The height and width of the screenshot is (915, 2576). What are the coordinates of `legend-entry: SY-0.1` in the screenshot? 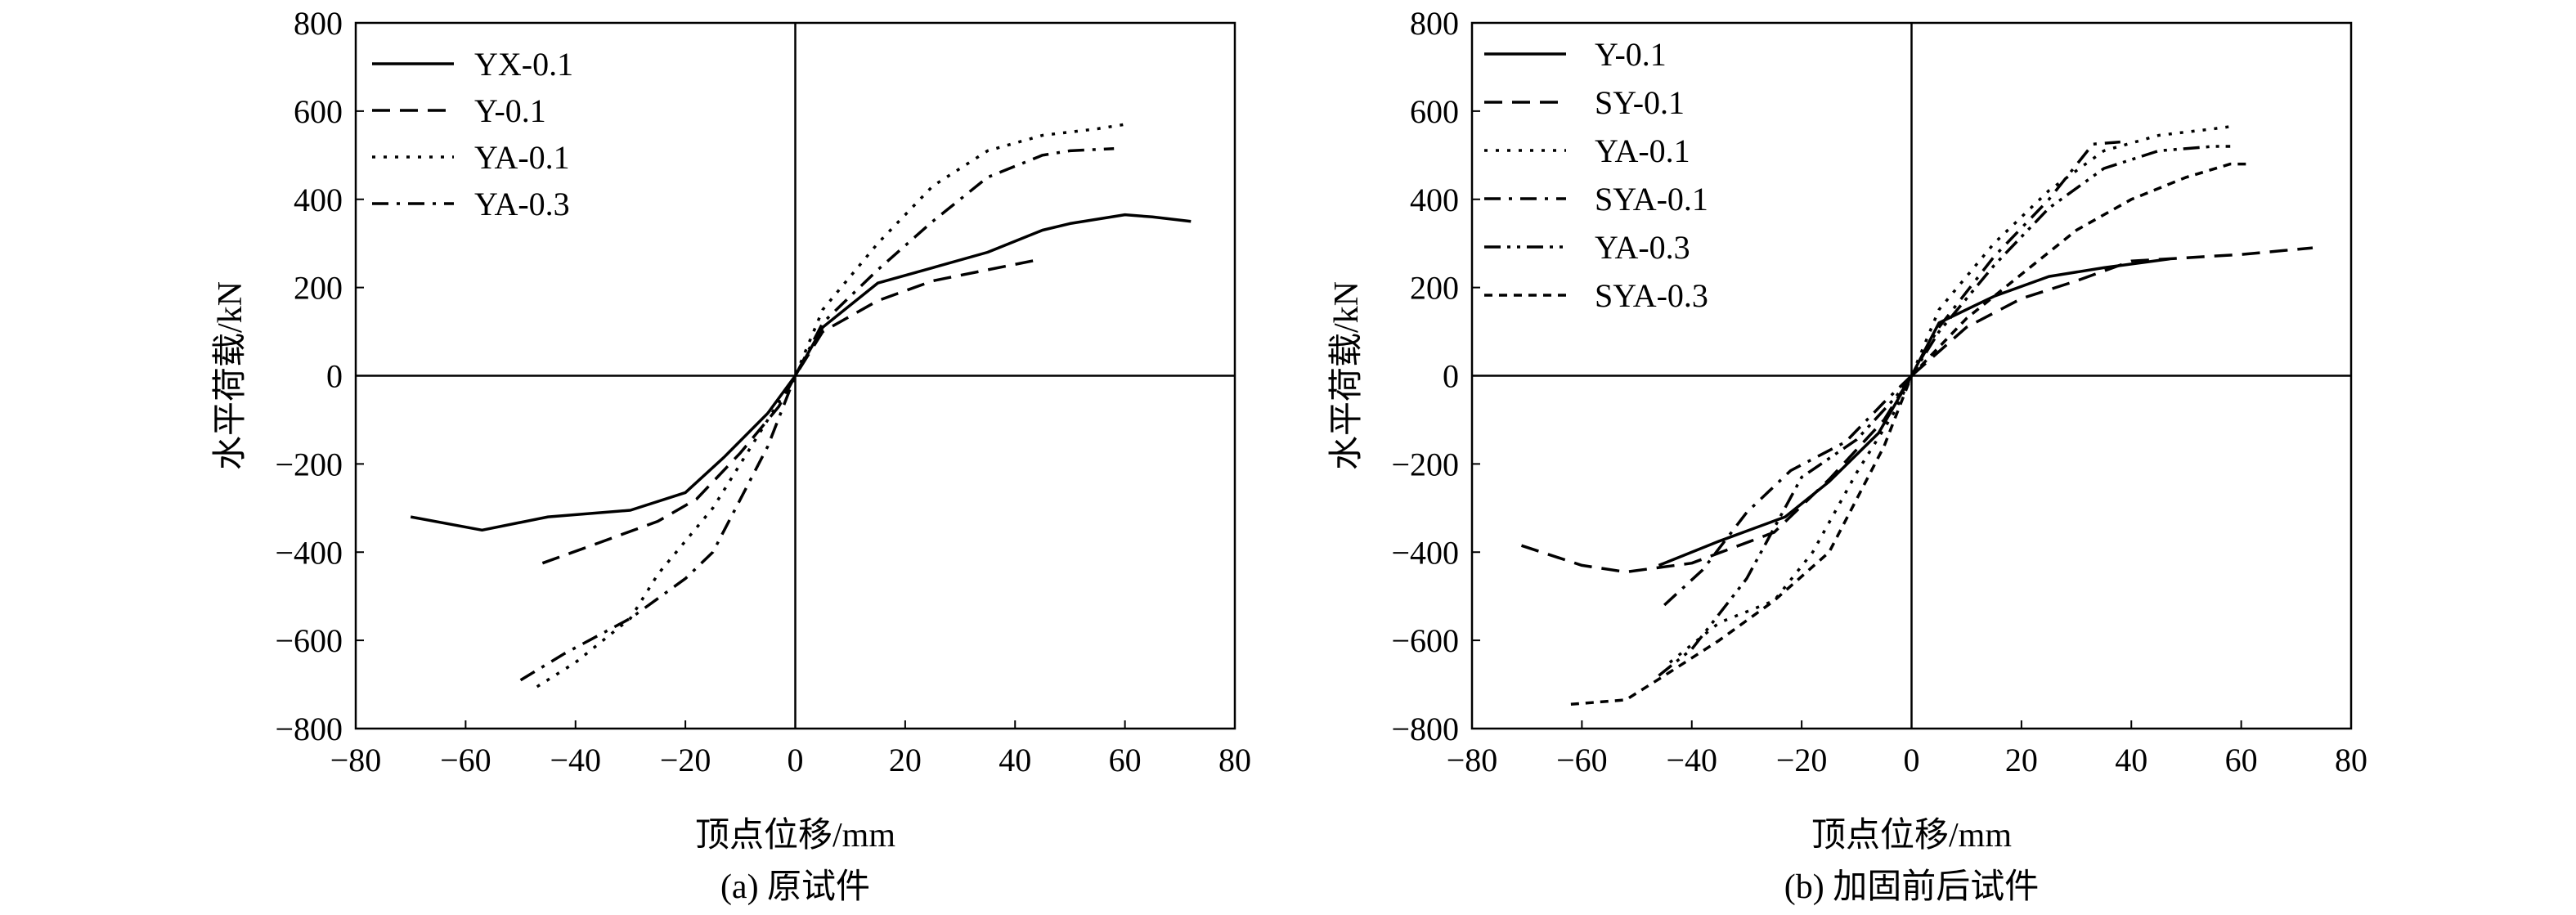 It's located at (1640, 102).